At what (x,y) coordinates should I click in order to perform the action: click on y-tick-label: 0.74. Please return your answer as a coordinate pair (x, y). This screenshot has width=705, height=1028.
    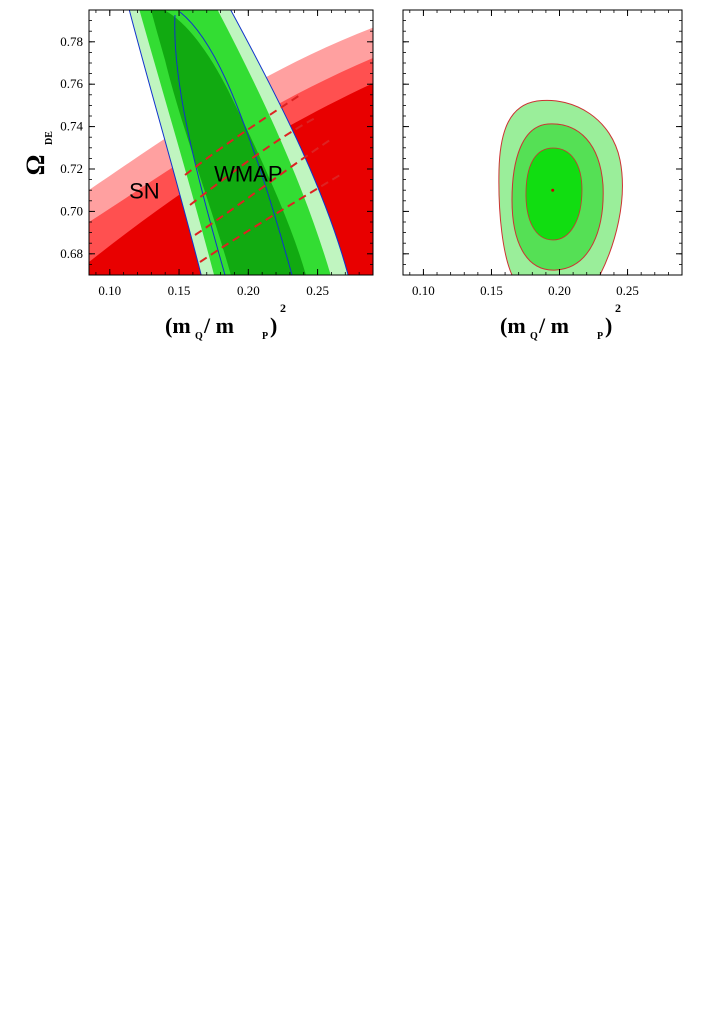
    Looking at the image, I should click on (71, 126).